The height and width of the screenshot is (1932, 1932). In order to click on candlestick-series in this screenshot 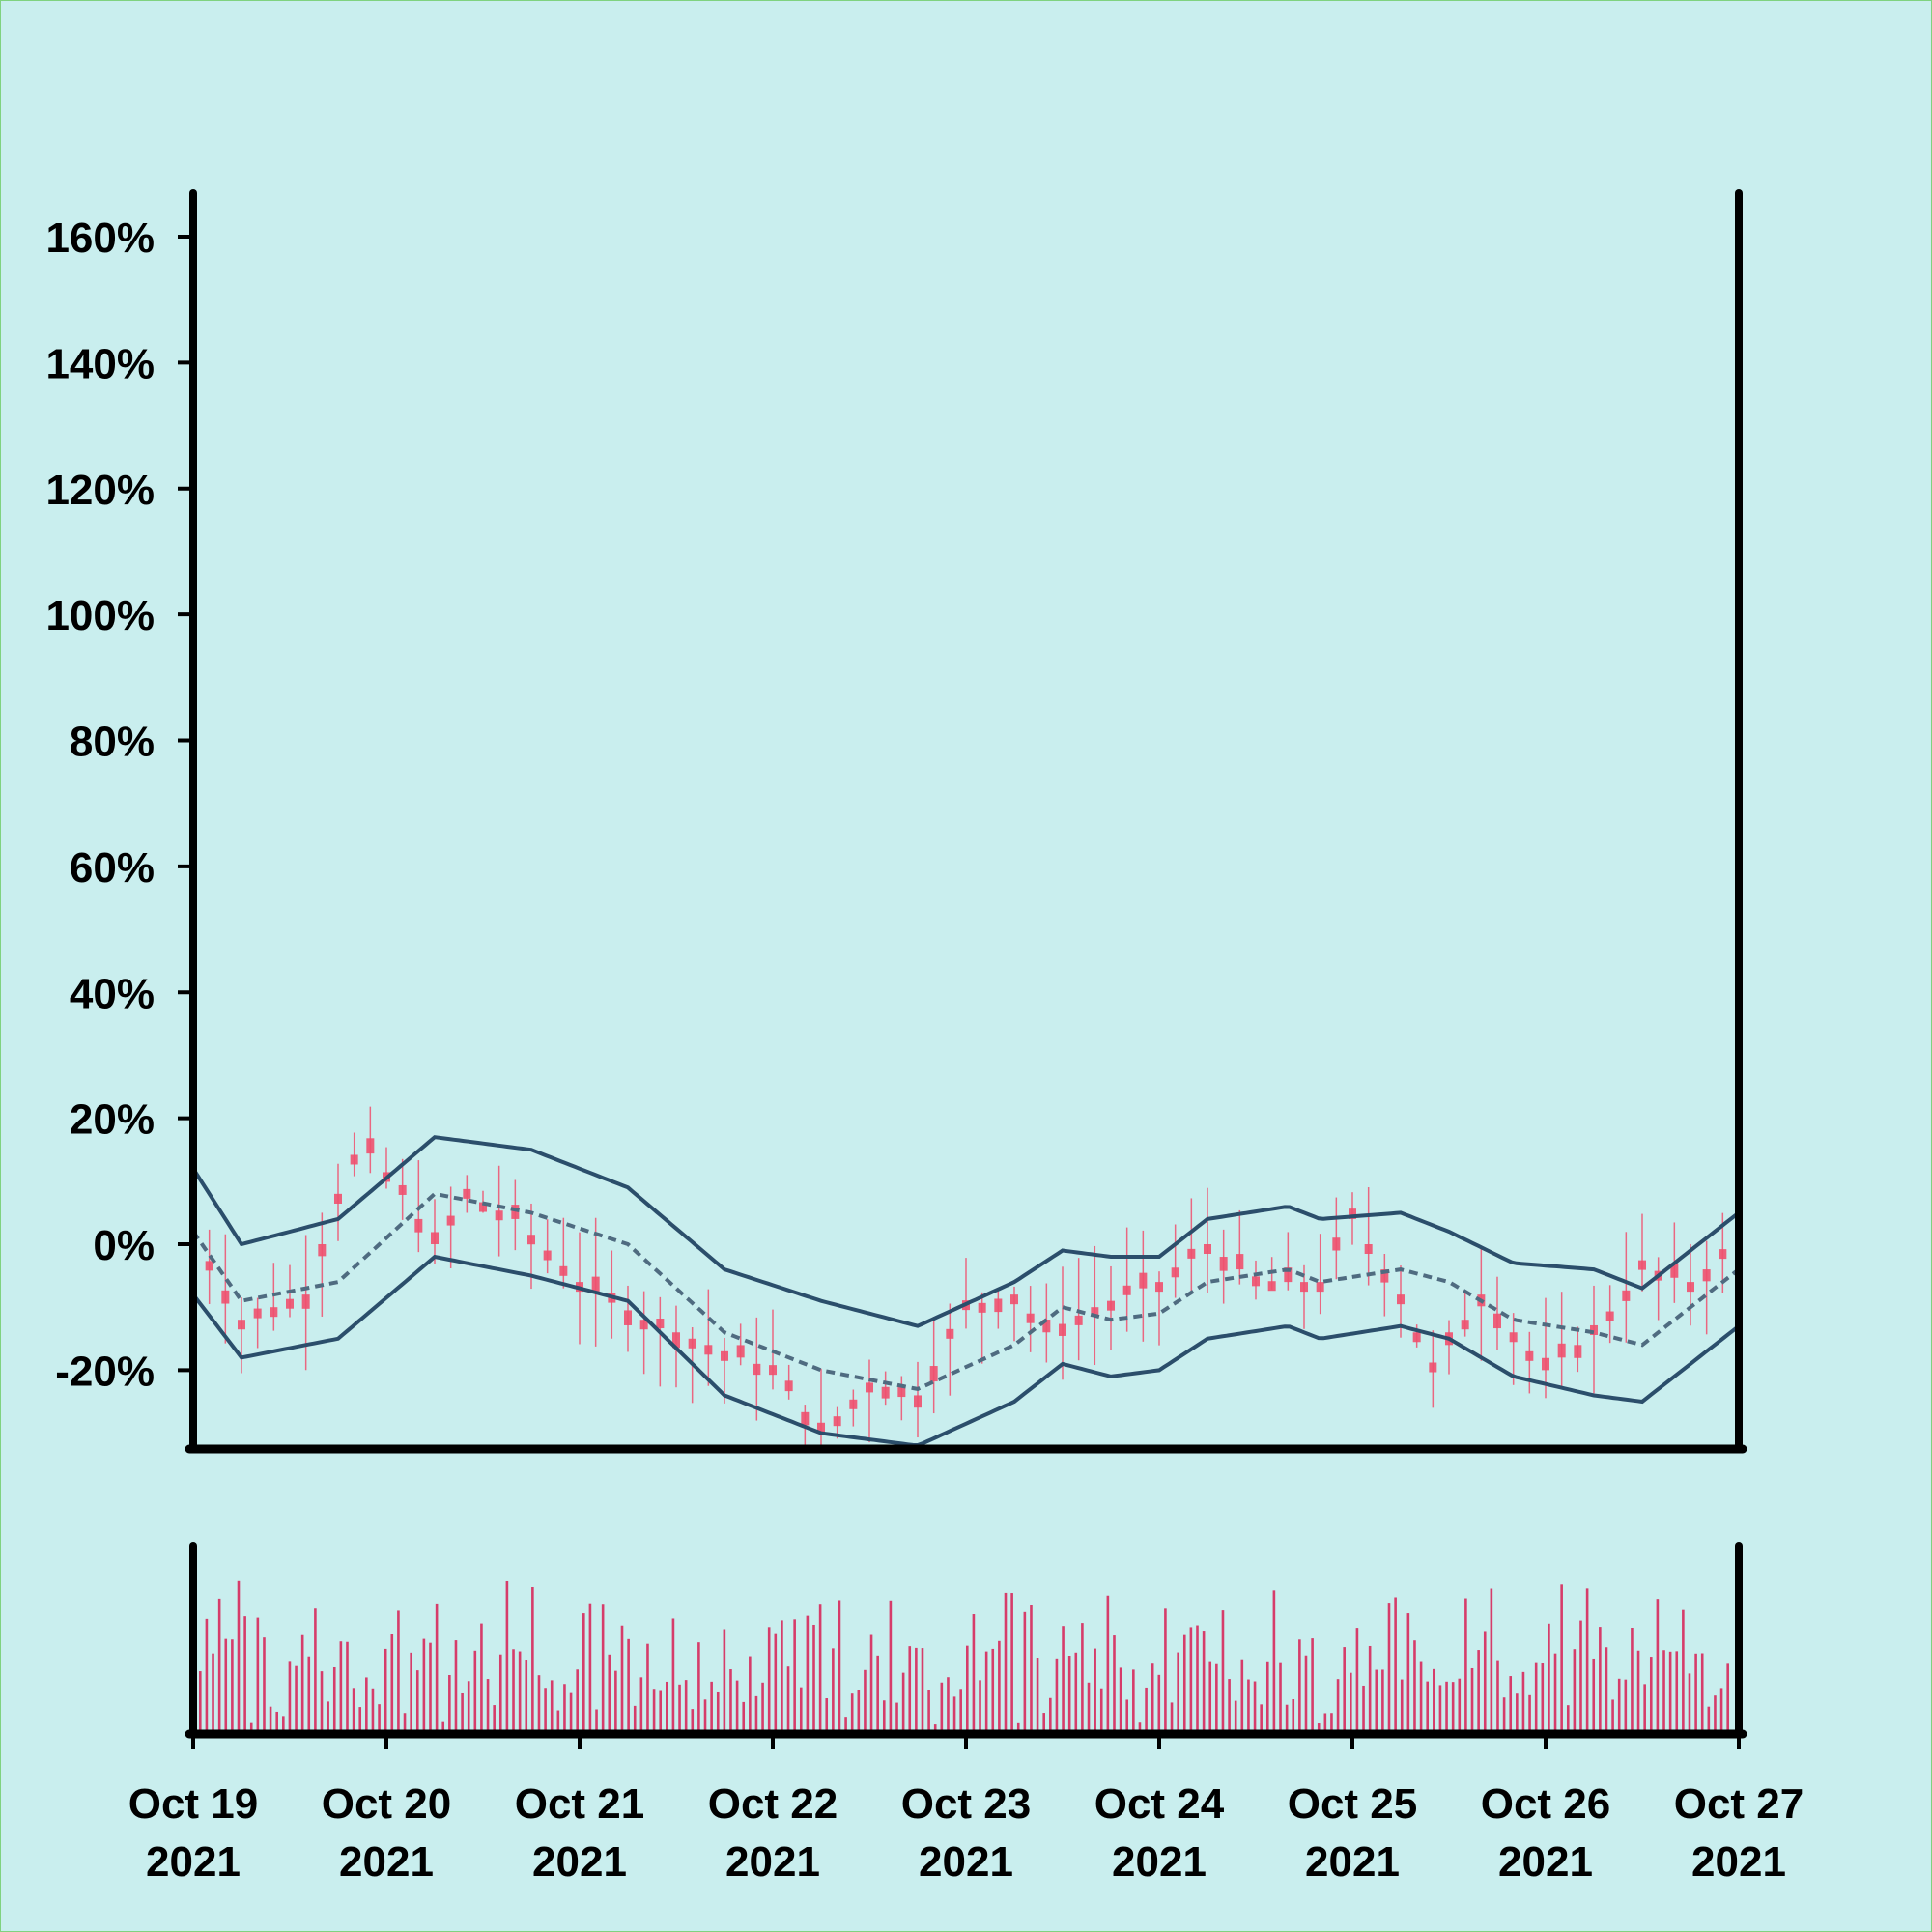, I will do `click(966, 1276)`.